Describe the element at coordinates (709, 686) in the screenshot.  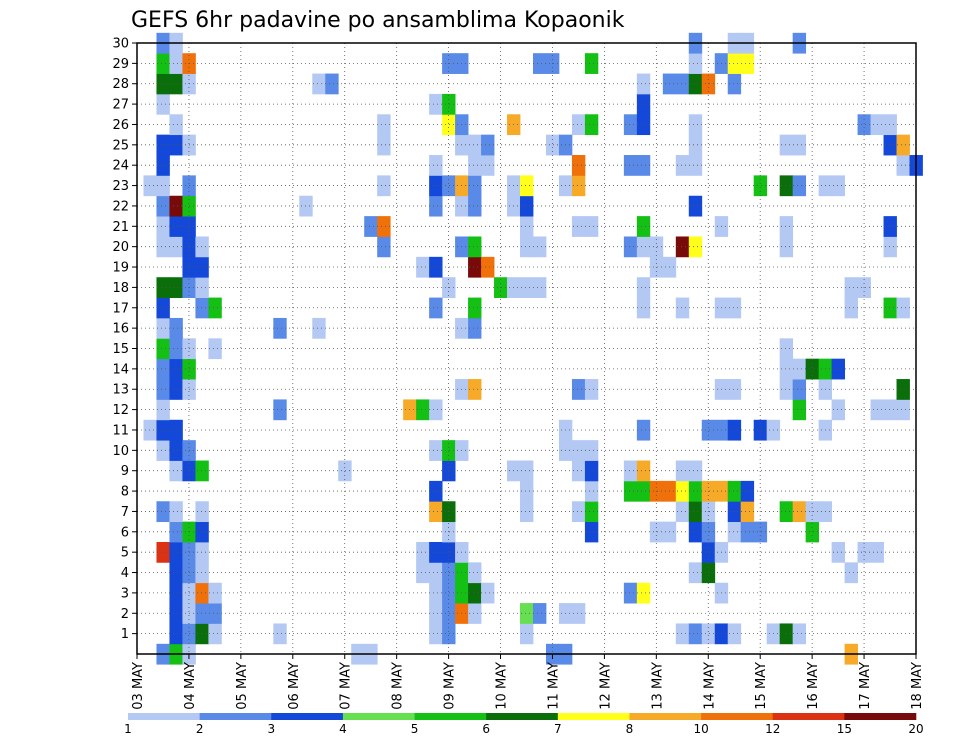
I see `x-tick-label: 14 MAY` at that location.